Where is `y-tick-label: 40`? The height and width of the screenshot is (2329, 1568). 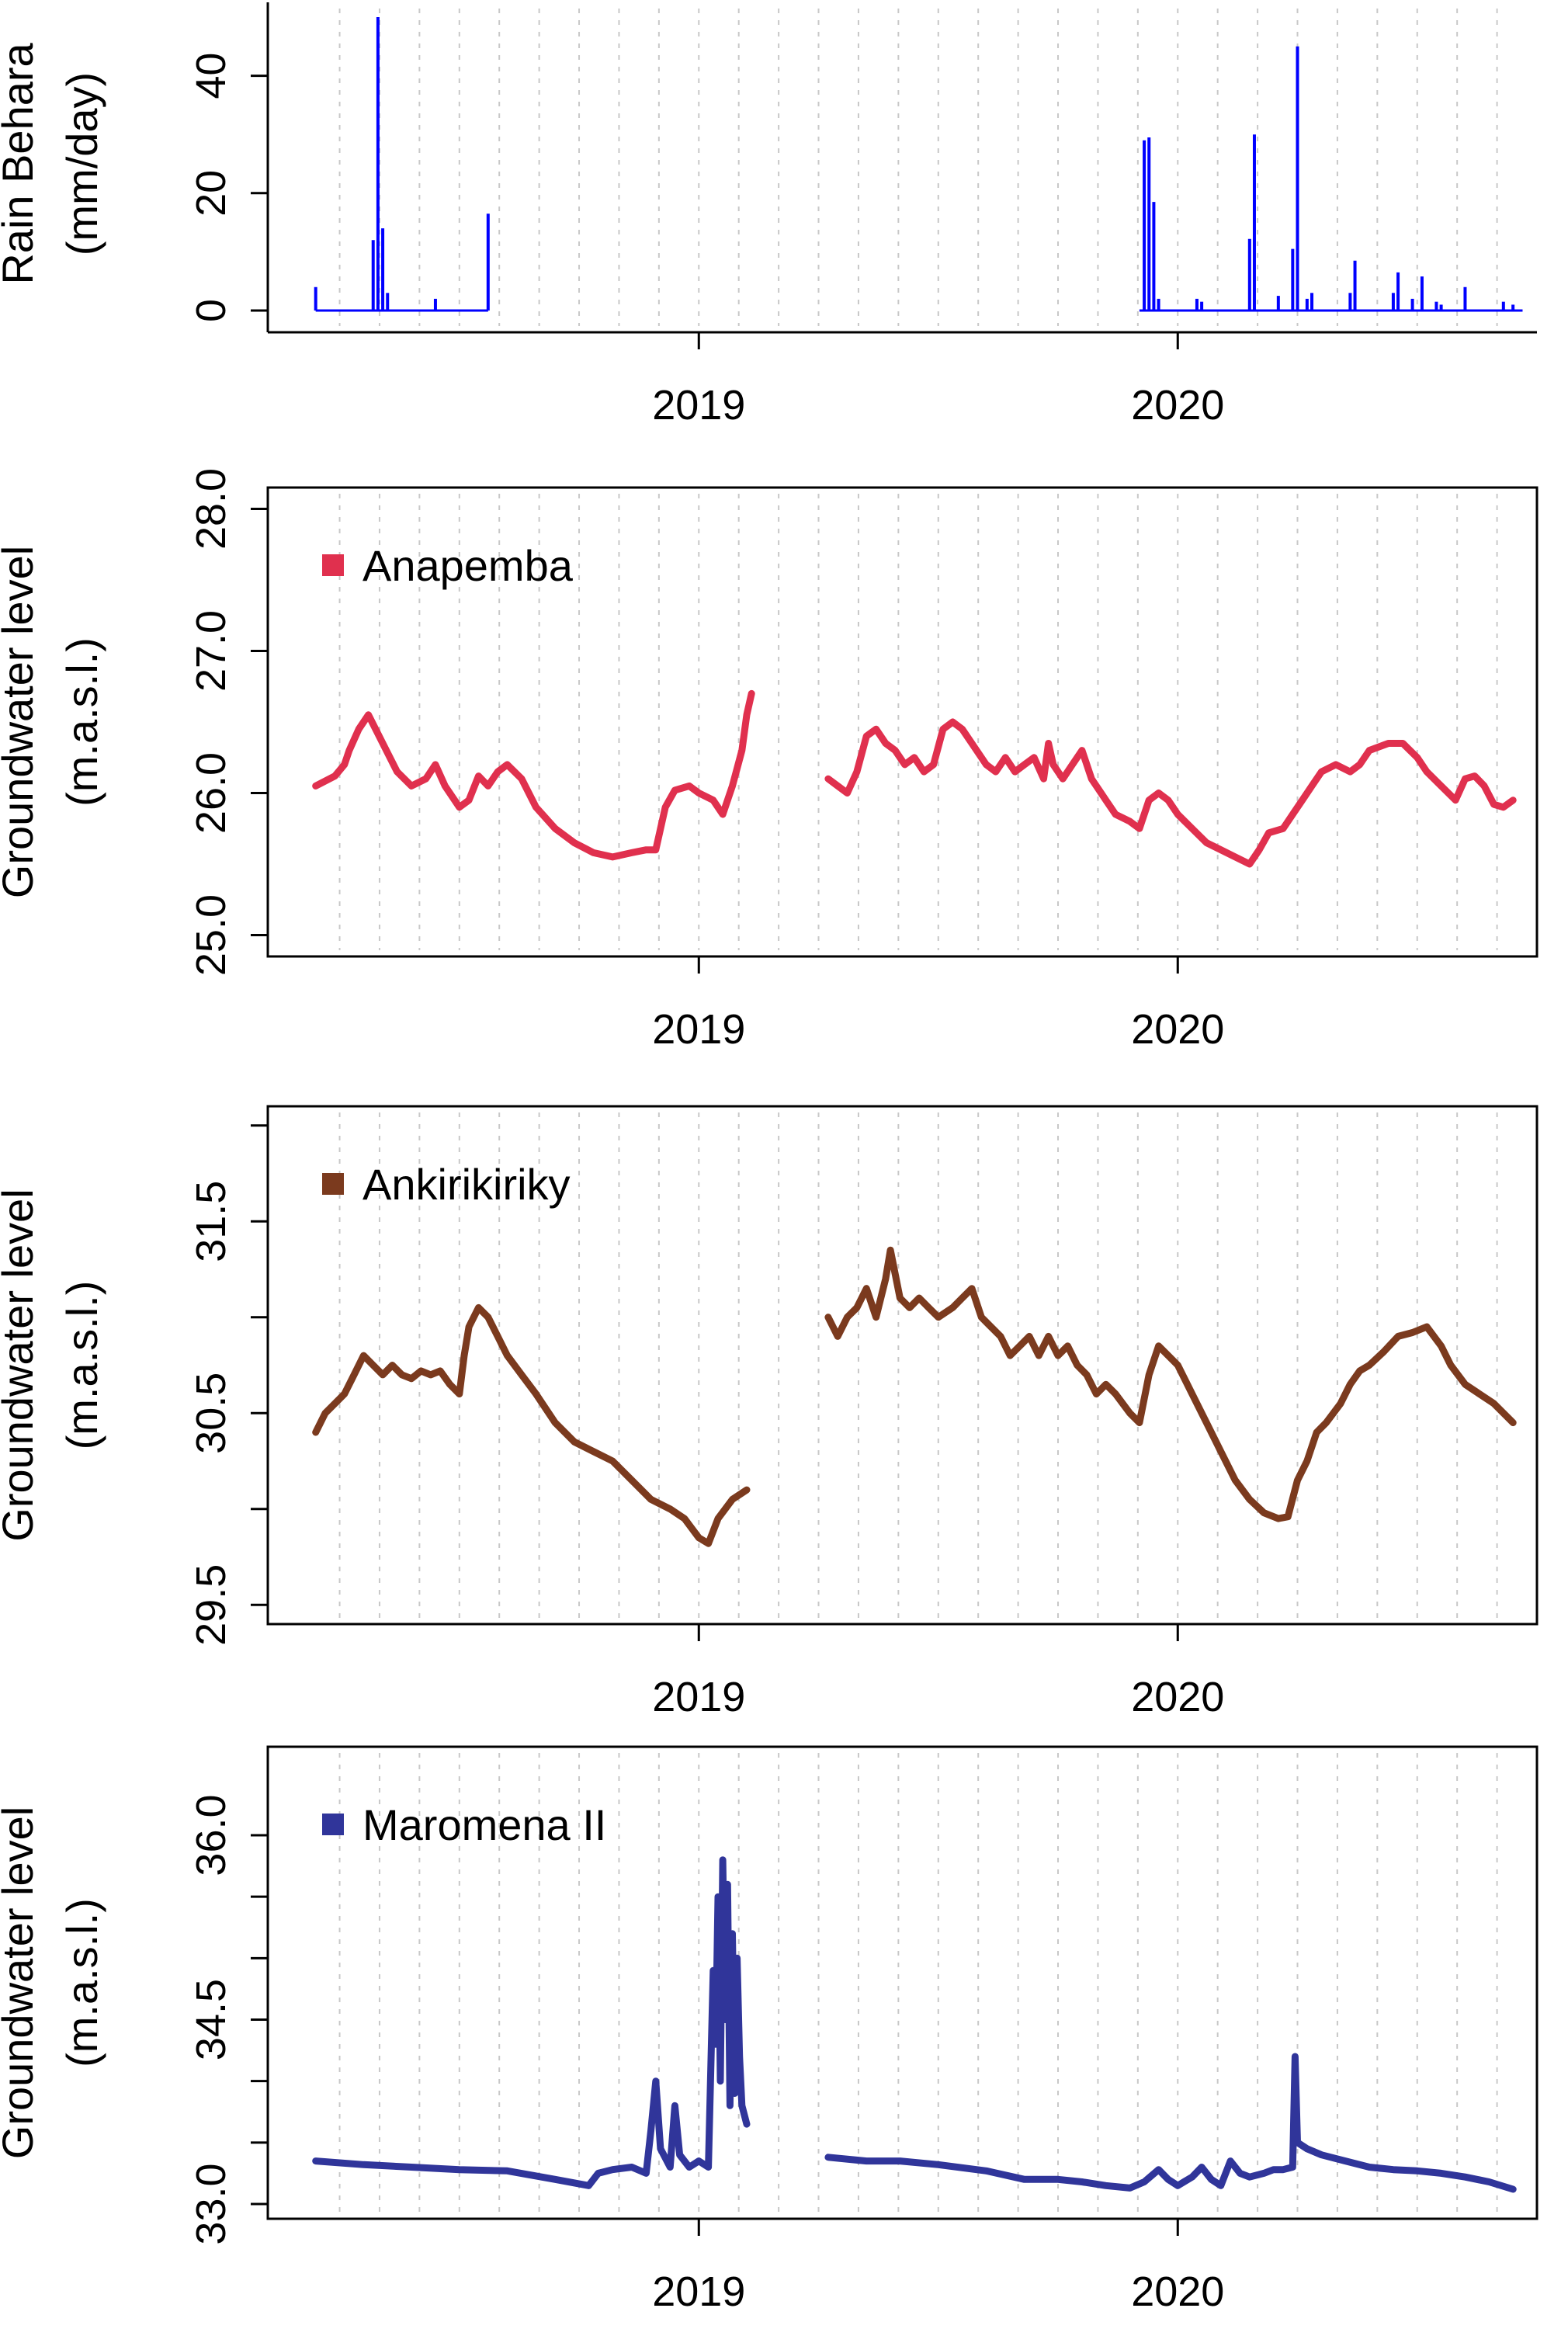 y-tick-label: 40 is located at coordinates (211, 76).